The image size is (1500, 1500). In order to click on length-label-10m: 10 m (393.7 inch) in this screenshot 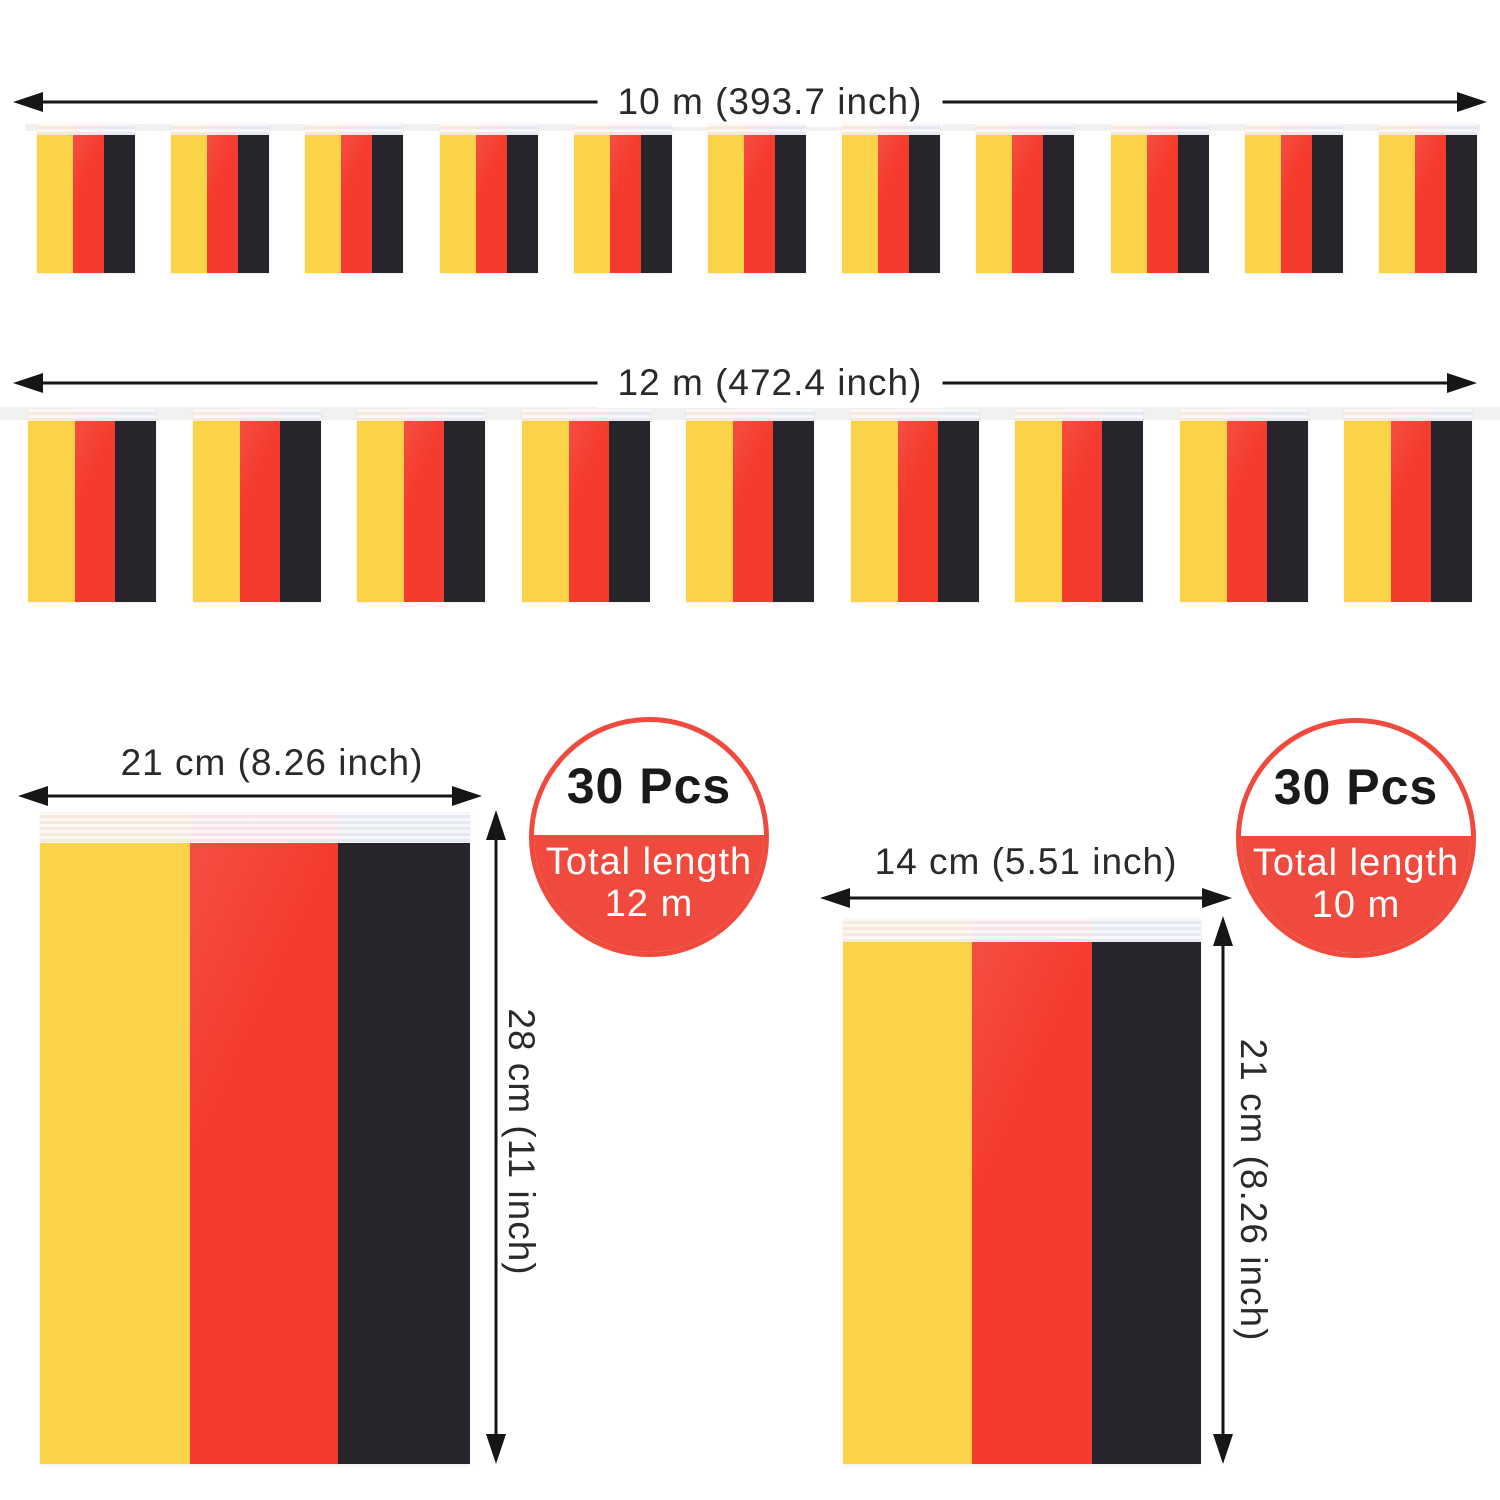, I will do `click(770, 102)`.